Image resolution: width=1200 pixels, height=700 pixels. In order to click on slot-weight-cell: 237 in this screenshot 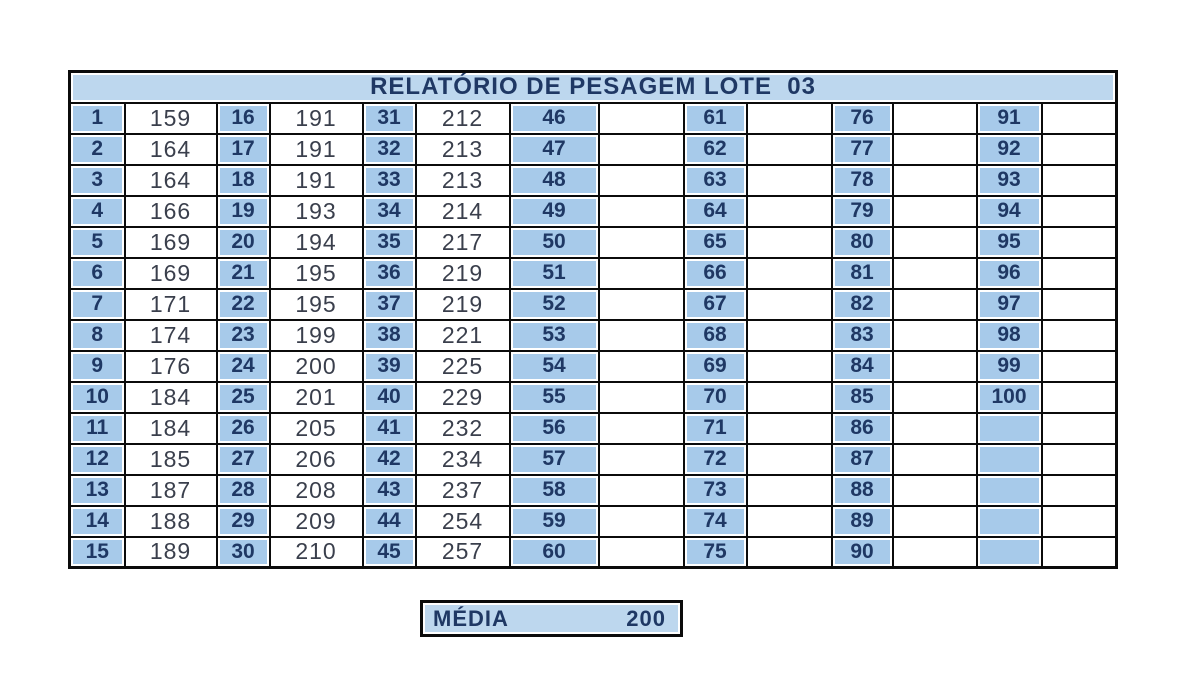, I will do `click(462, 490)`.